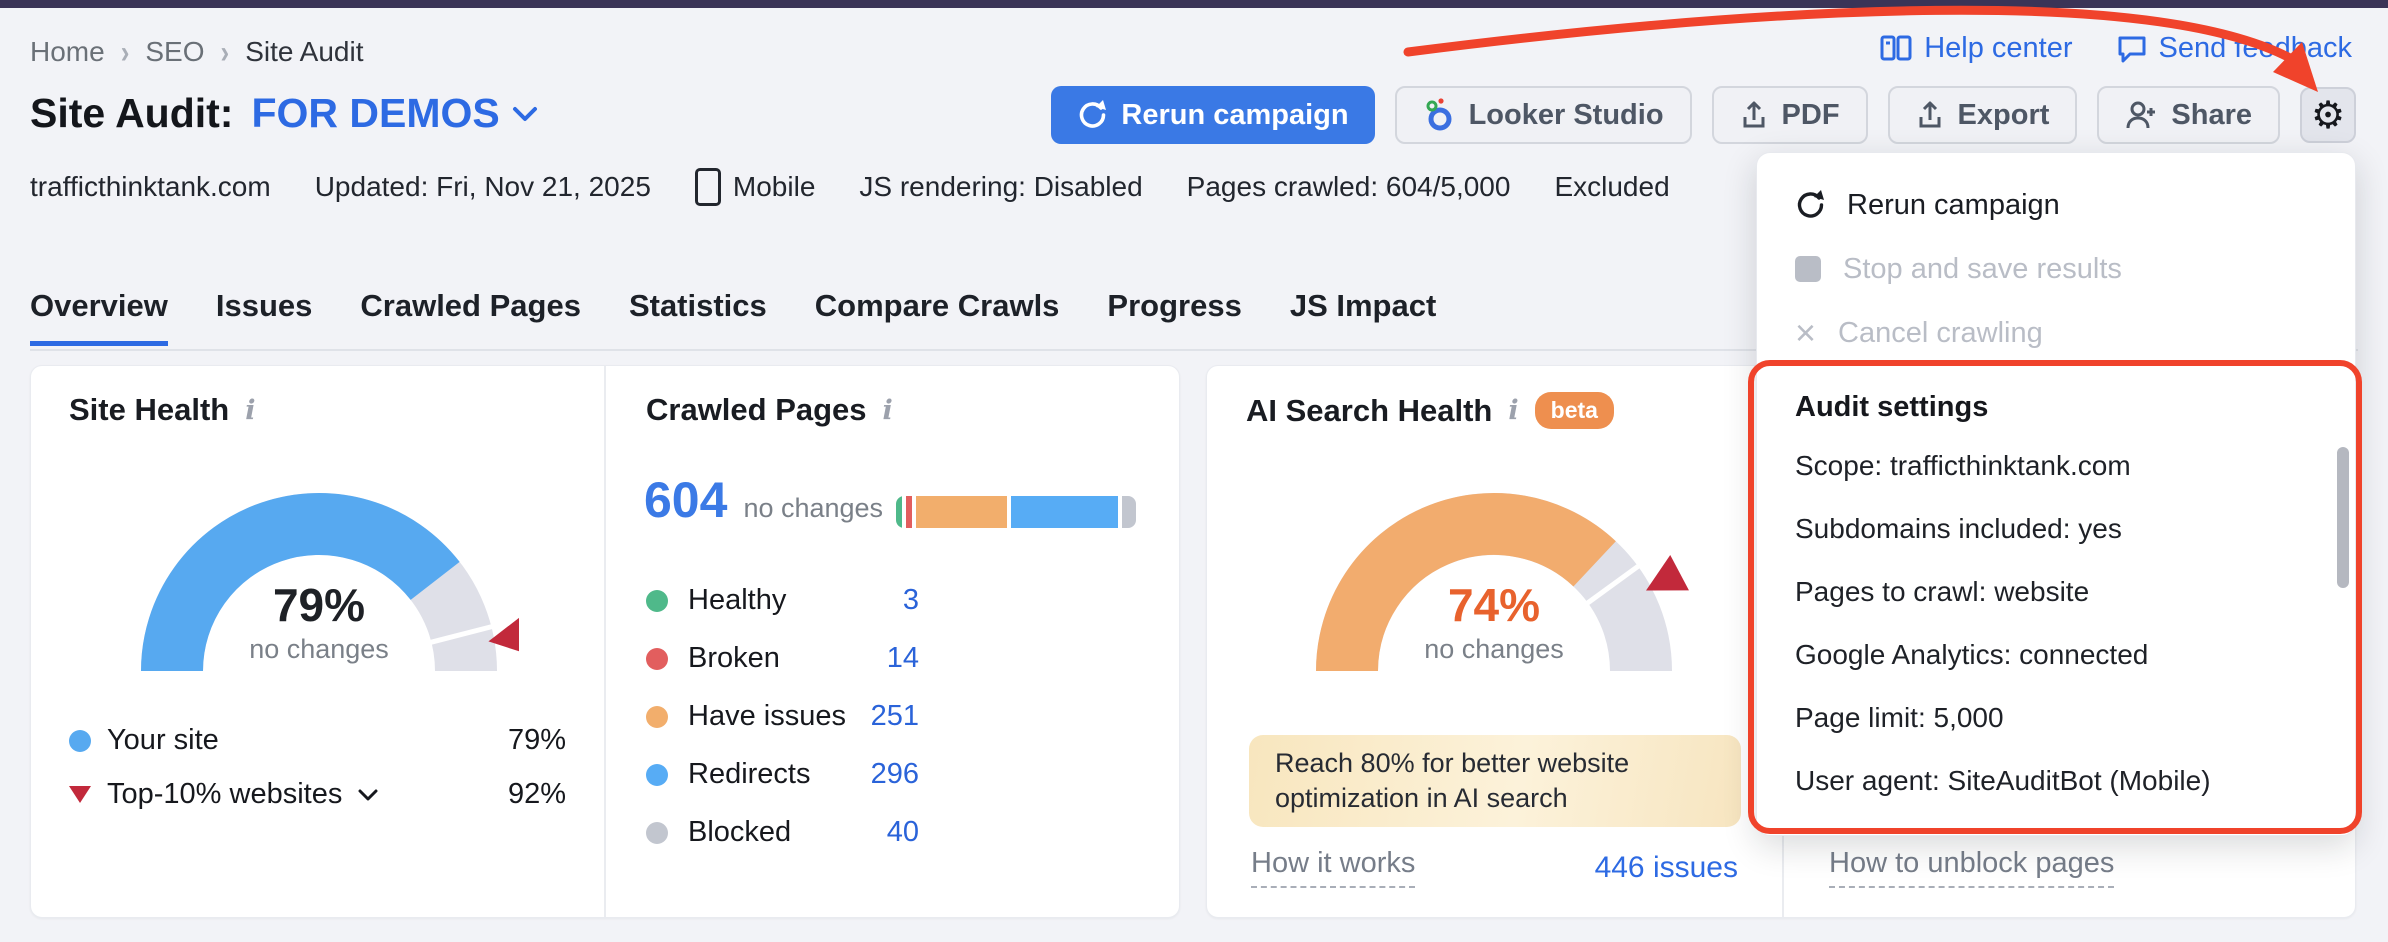  Describe the element at coordinates (1940, 332) in the screenshot. I see `menu-cancel-label: Cancel crawling` at that location.